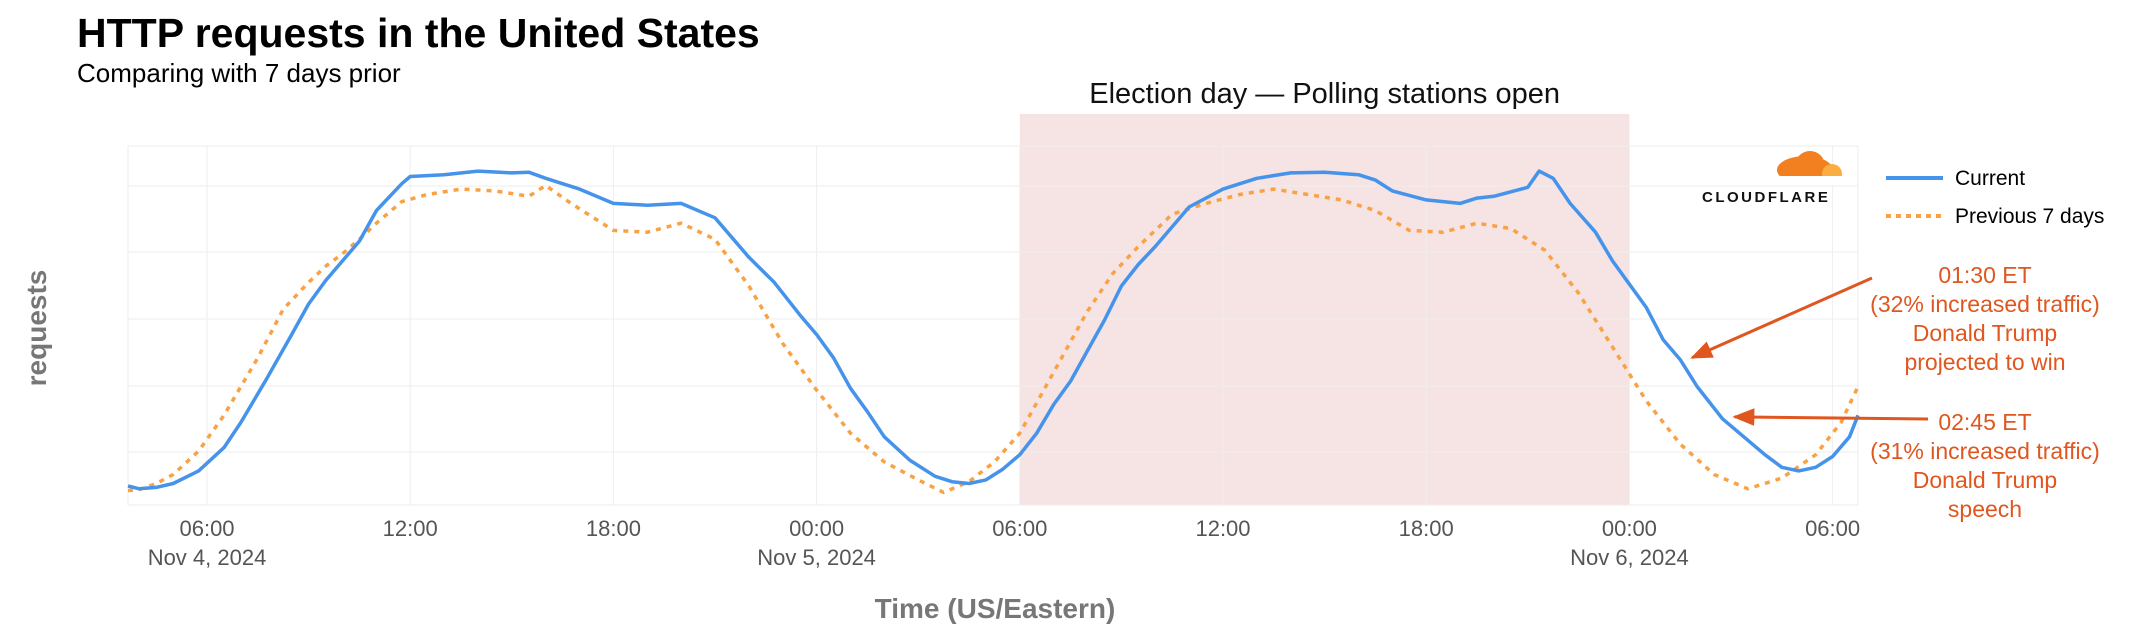 This screenshot has height=636, width=2130. What do you see at coordinates (1990, 178) in the screenshot?
I see `legend-current-label: Current` at bounding box center [1990, 178].